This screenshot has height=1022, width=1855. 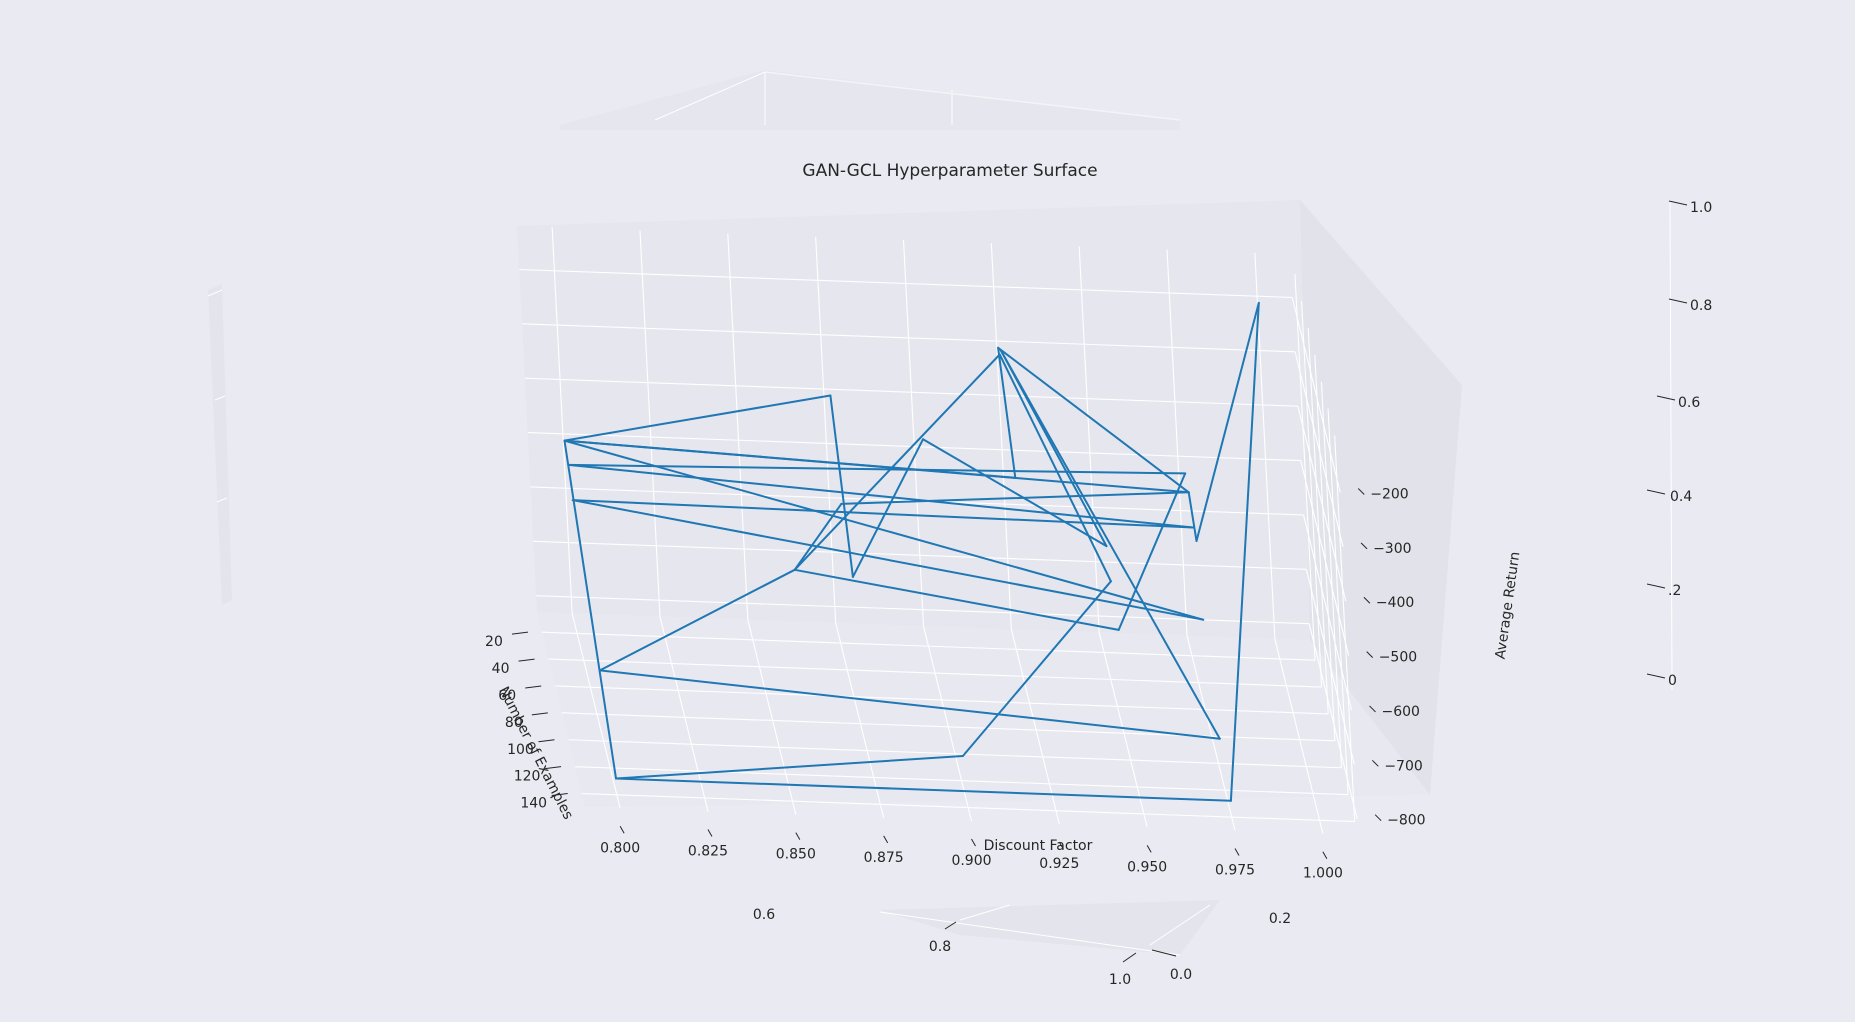 I want to click on ghost-tick-label: 1.0, so click(x=1701, y=208).